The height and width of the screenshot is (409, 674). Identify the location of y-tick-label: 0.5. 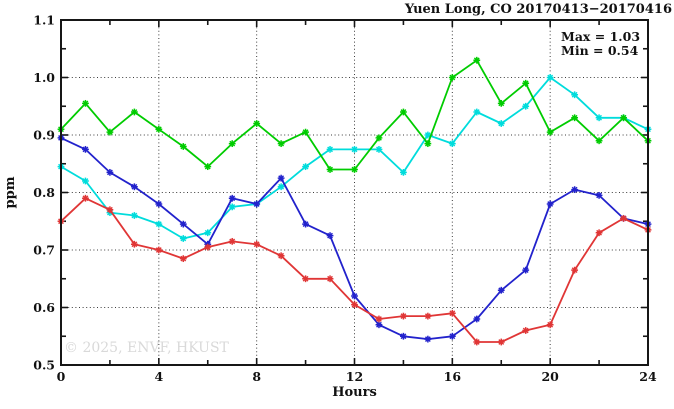
(44, 365).